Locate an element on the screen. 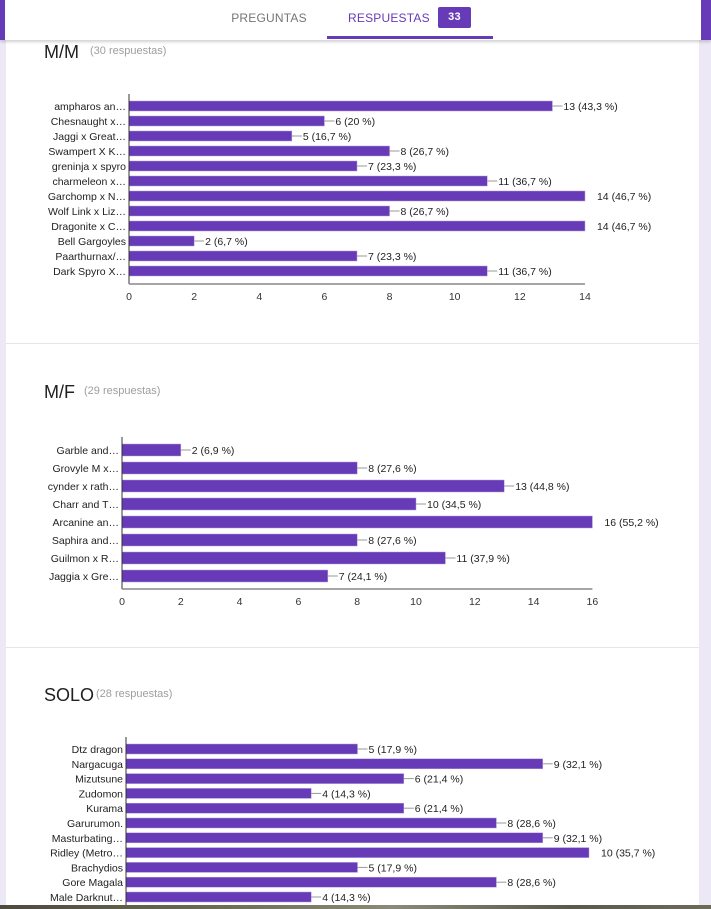 This screenshot has height=909, width=711. bar-row: Arcanine an… 16 (55,2 %) is located at coordinates (355, 522).